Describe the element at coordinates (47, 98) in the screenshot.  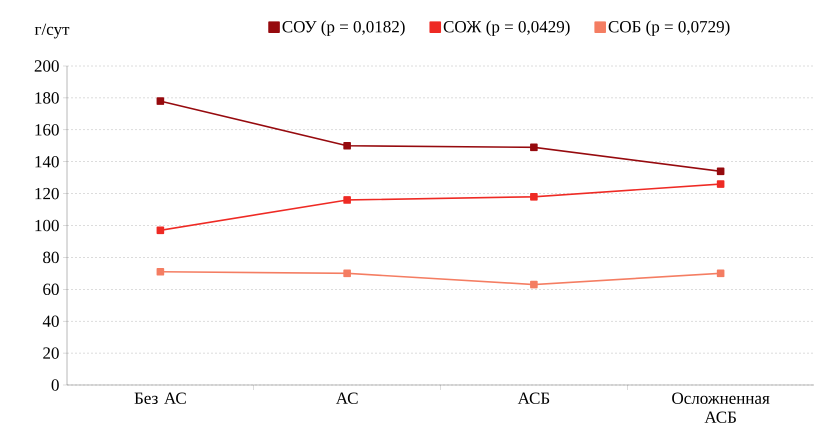
I see `y-tick-label: 180` at that location.